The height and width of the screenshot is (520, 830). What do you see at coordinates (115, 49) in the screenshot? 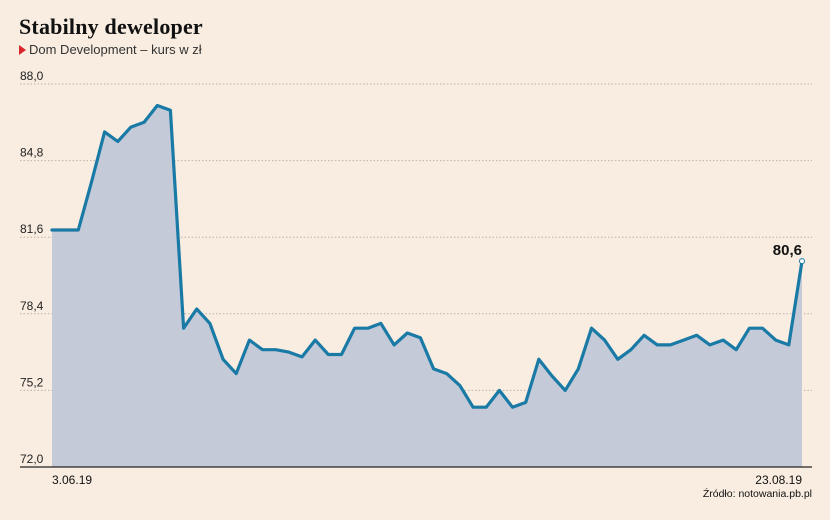
I see `chart-subtitle-text: Dom Development – kurs w zł` at bounding box center [115, 49].